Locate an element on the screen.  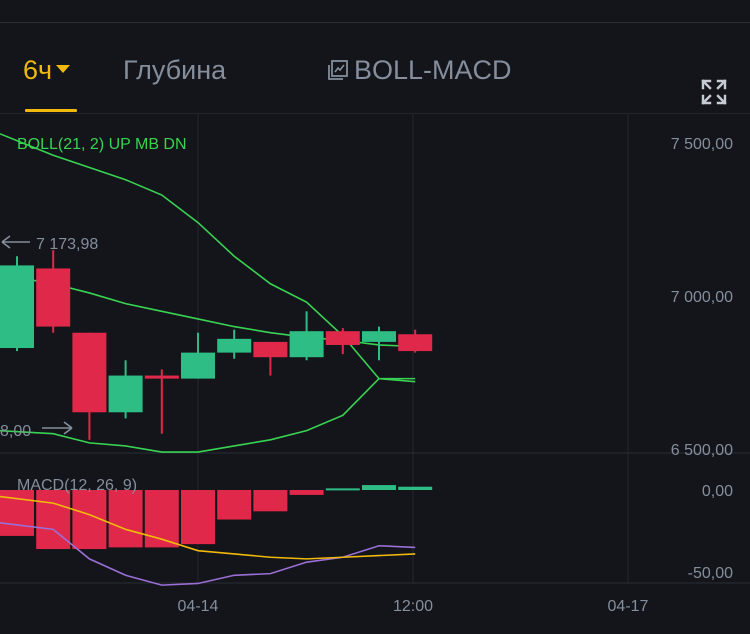
macd-tick-label: -50,00 is located at coordinates (710, 573).